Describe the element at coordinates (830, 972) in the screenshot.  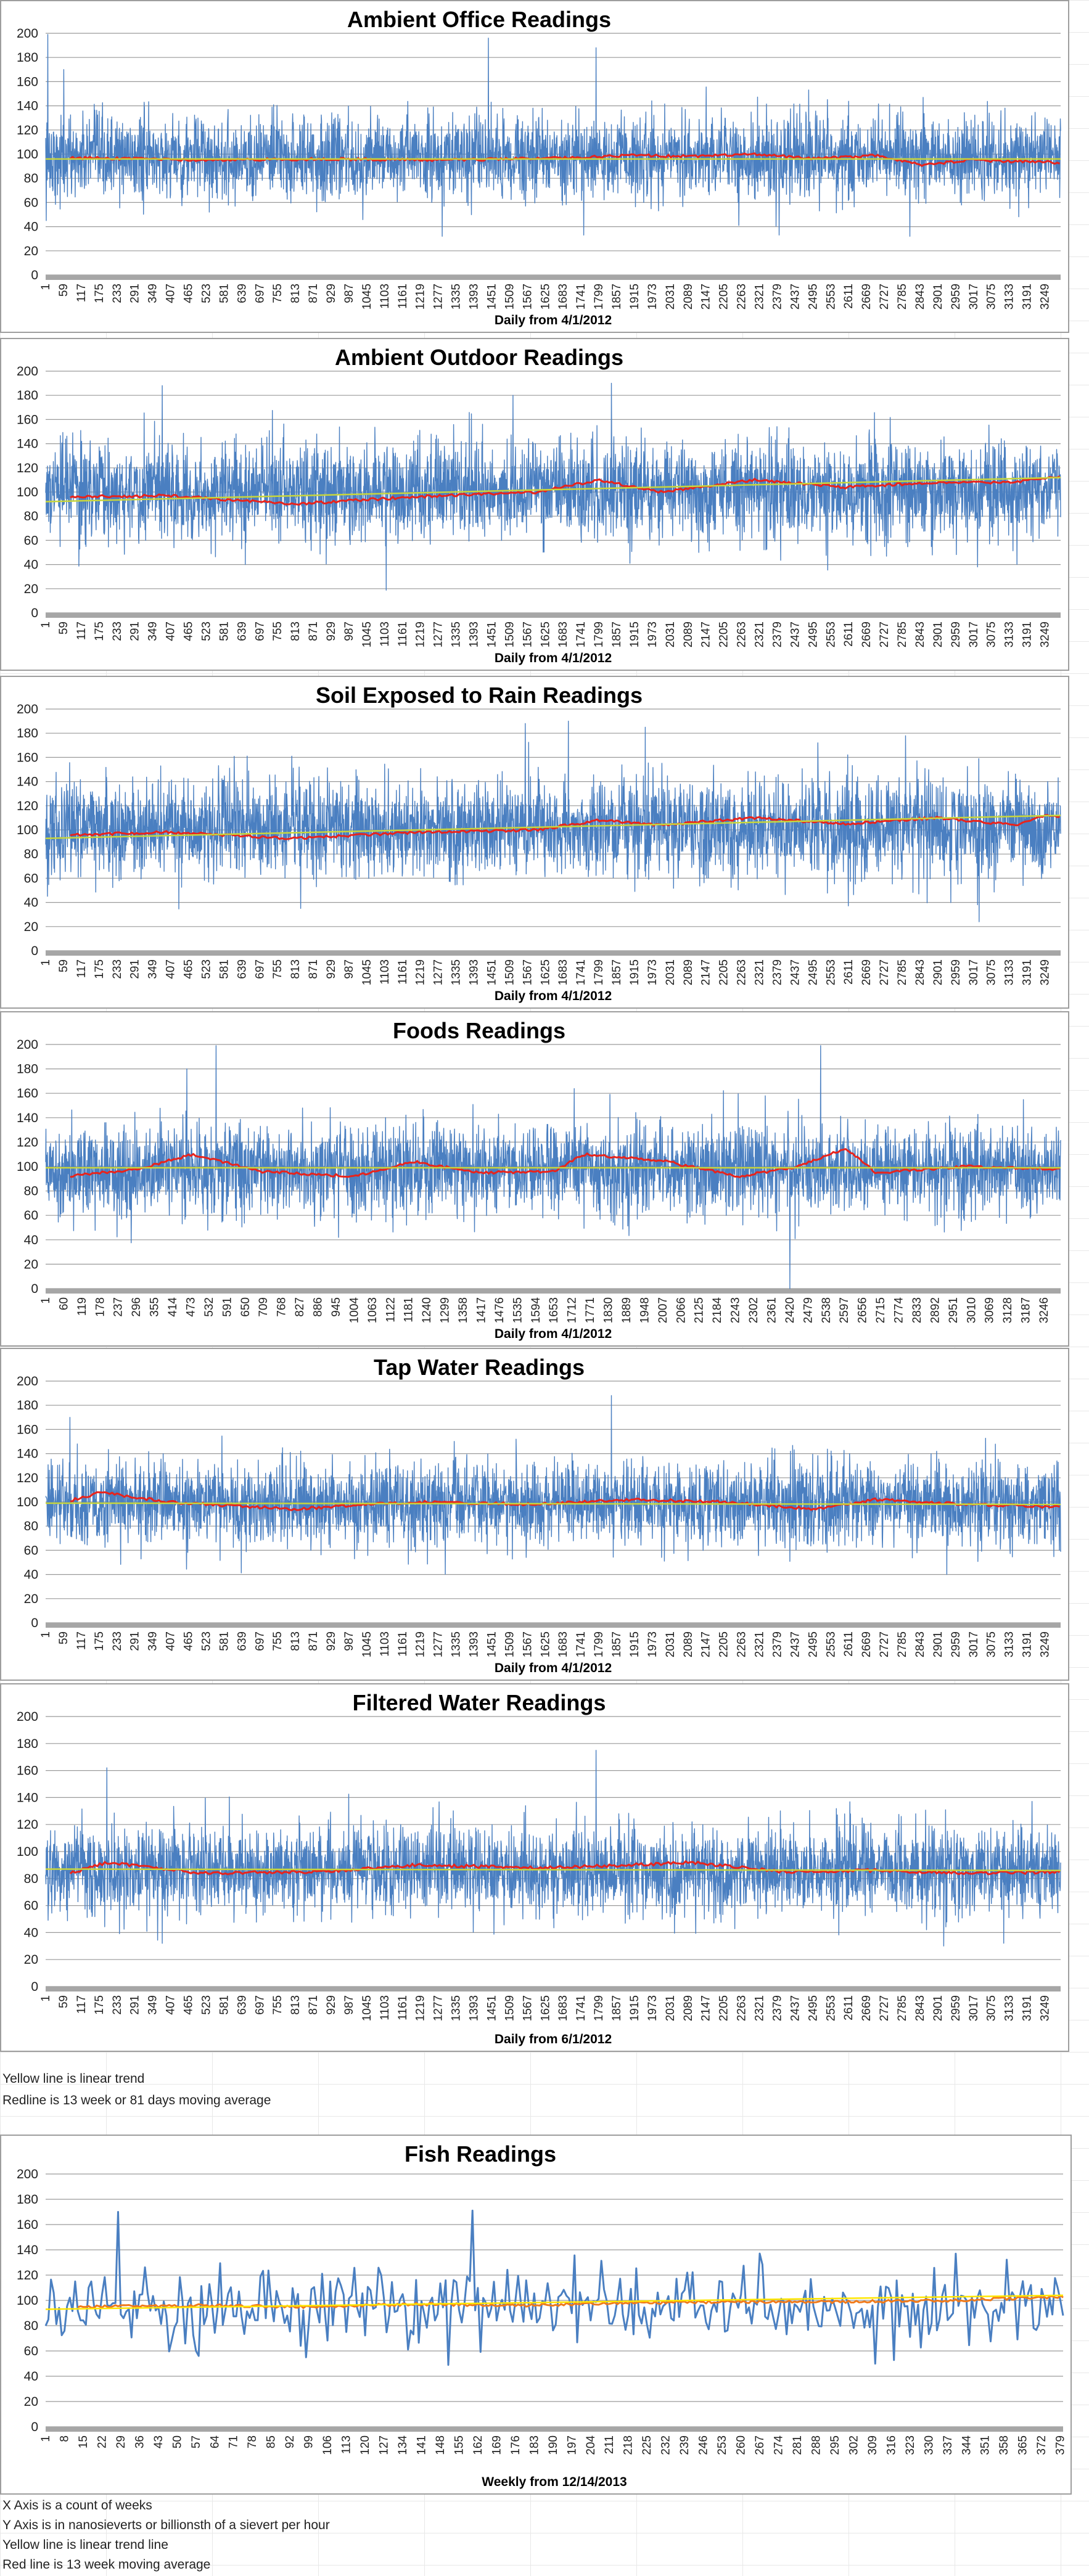
I see `x-tick-label: 2553` at that location.